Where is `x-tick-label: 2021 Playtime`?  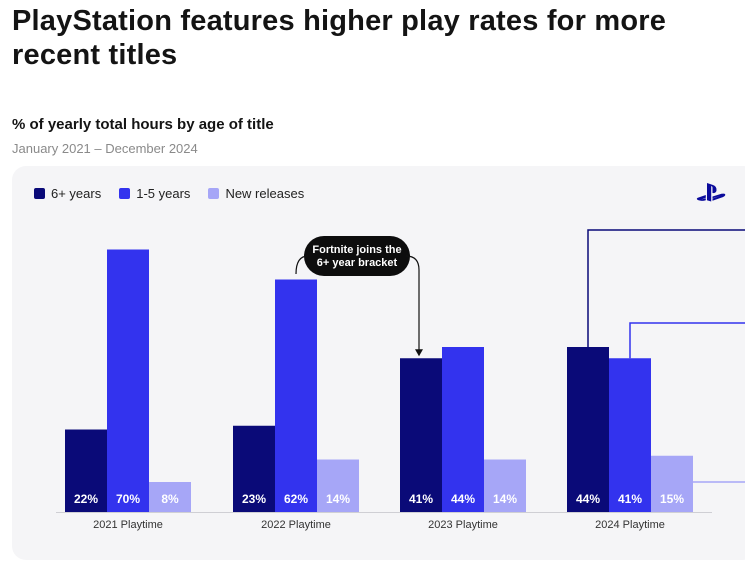 x-tick-label: 2021 Playtime is located at coordinates (128, 525).